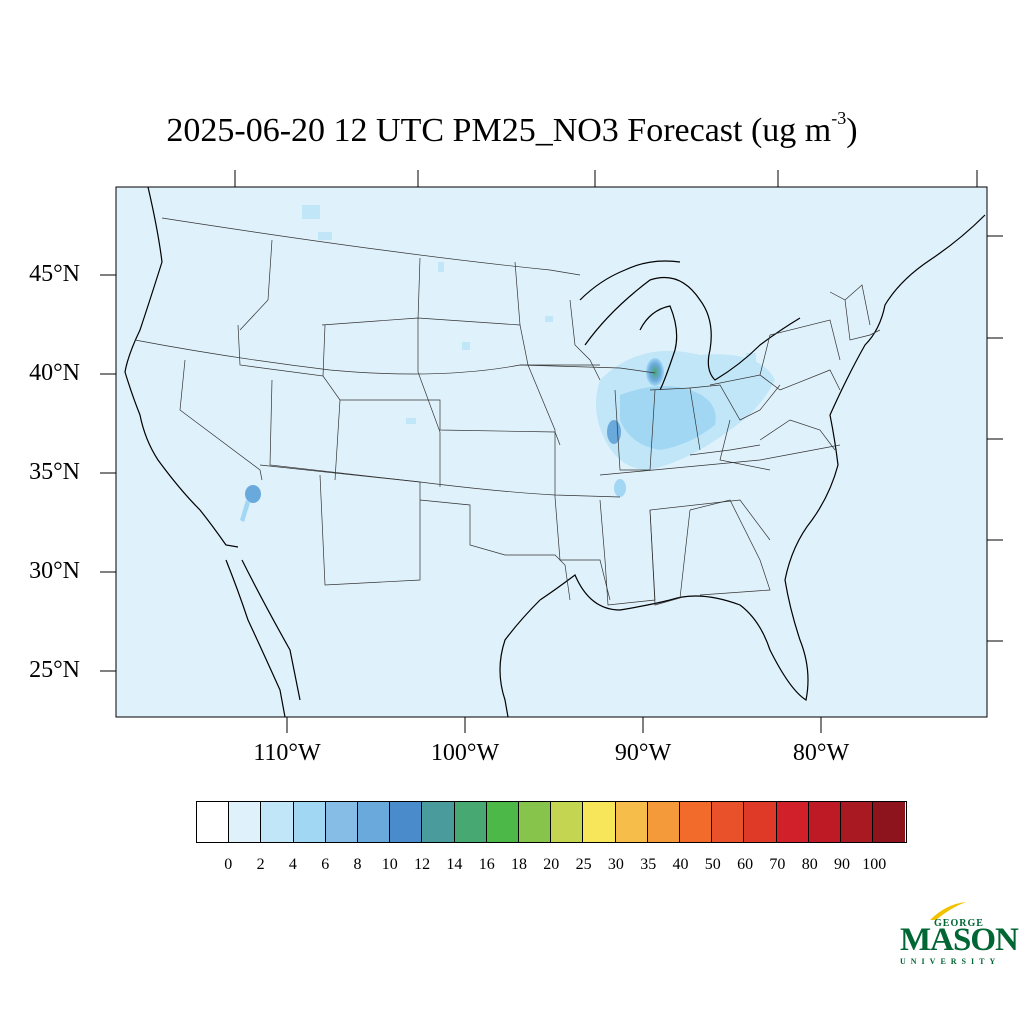 The width and height of the screenshot is (1024, 1024). I want to click on lat-label-35: 35°N, so click(54, 472).